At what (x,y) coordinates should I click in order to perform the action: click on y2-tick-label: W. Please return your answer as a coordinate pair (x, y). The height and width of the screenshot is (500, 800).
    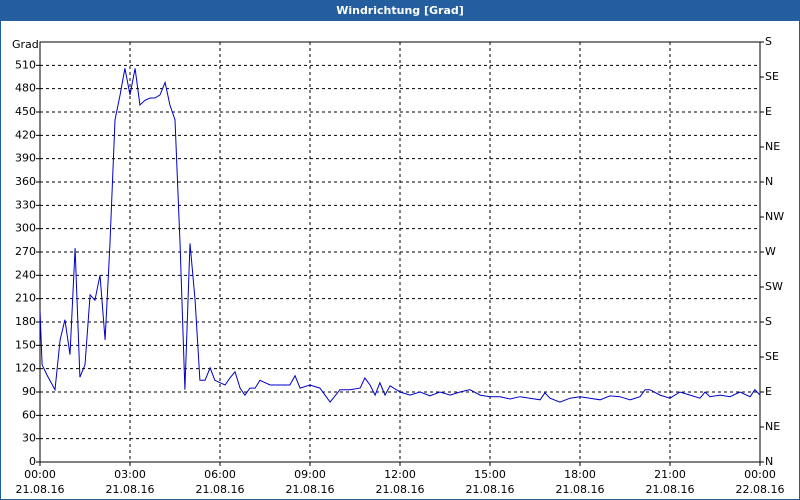
    Looking at the image, I should click on (770, 251).